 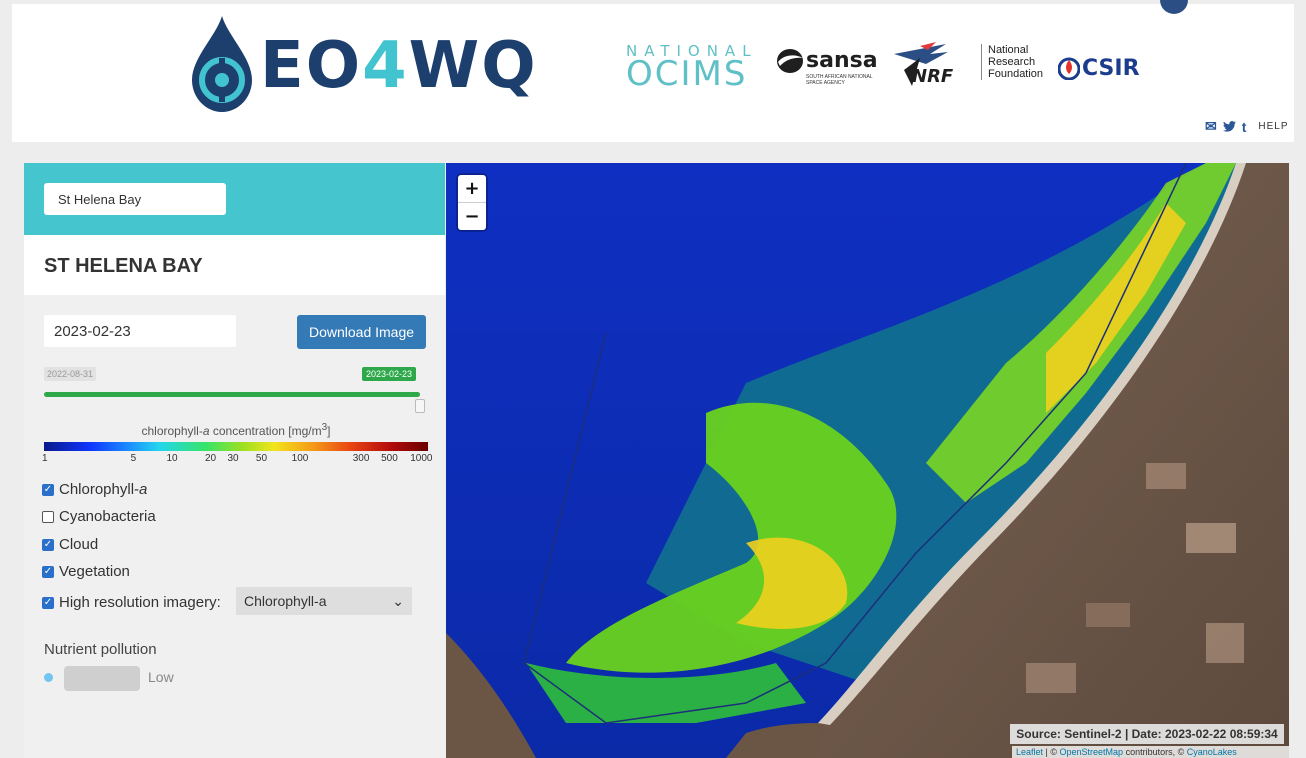 I want to click on eo4wq-drop-icon, so click(x=222, y=66).